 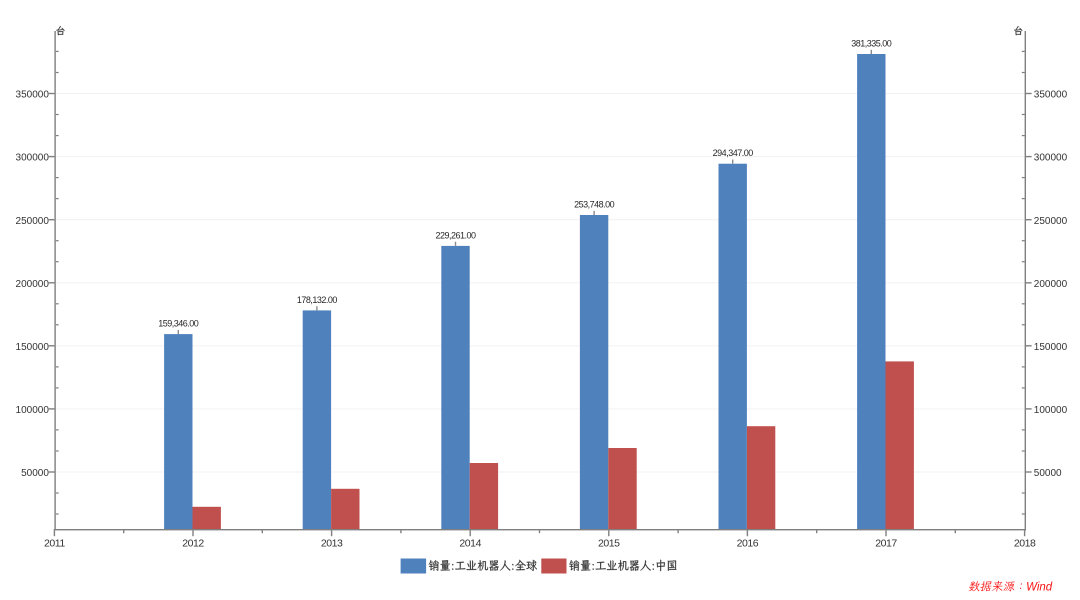 What do you see at coordinates (470, 543) in the screenshot?
I see `svg-text: 2014` at bounding box center [470, 543].